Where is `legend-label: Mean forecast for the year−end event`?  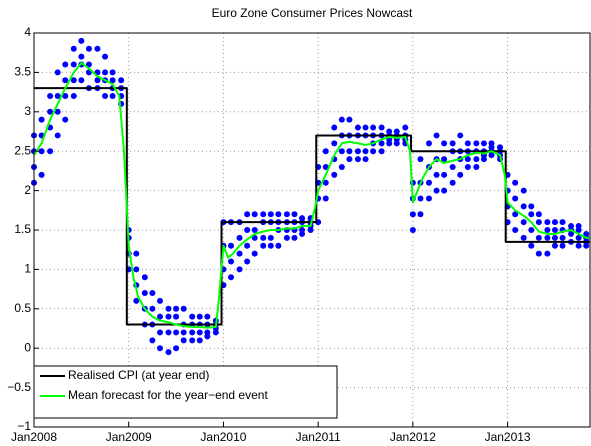
legend-label: Mean forecast for the year−end event is located at coordinates (168, 395).